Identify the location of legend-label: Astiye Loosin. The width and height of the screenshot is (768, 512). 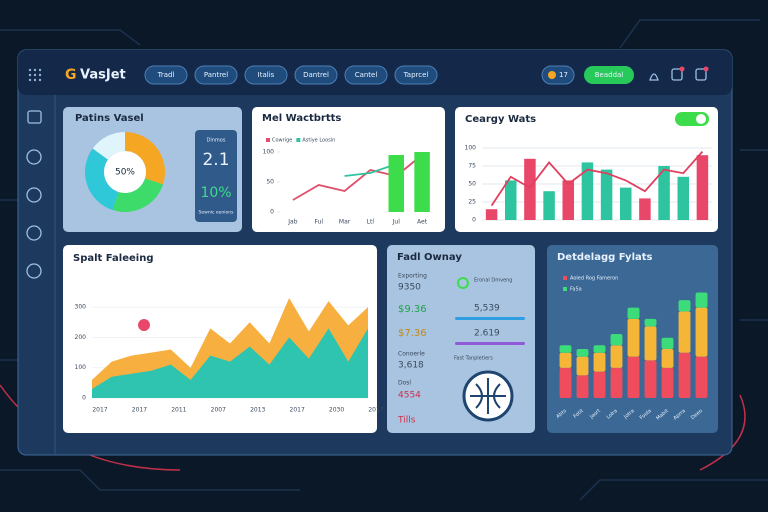
(318, 141).